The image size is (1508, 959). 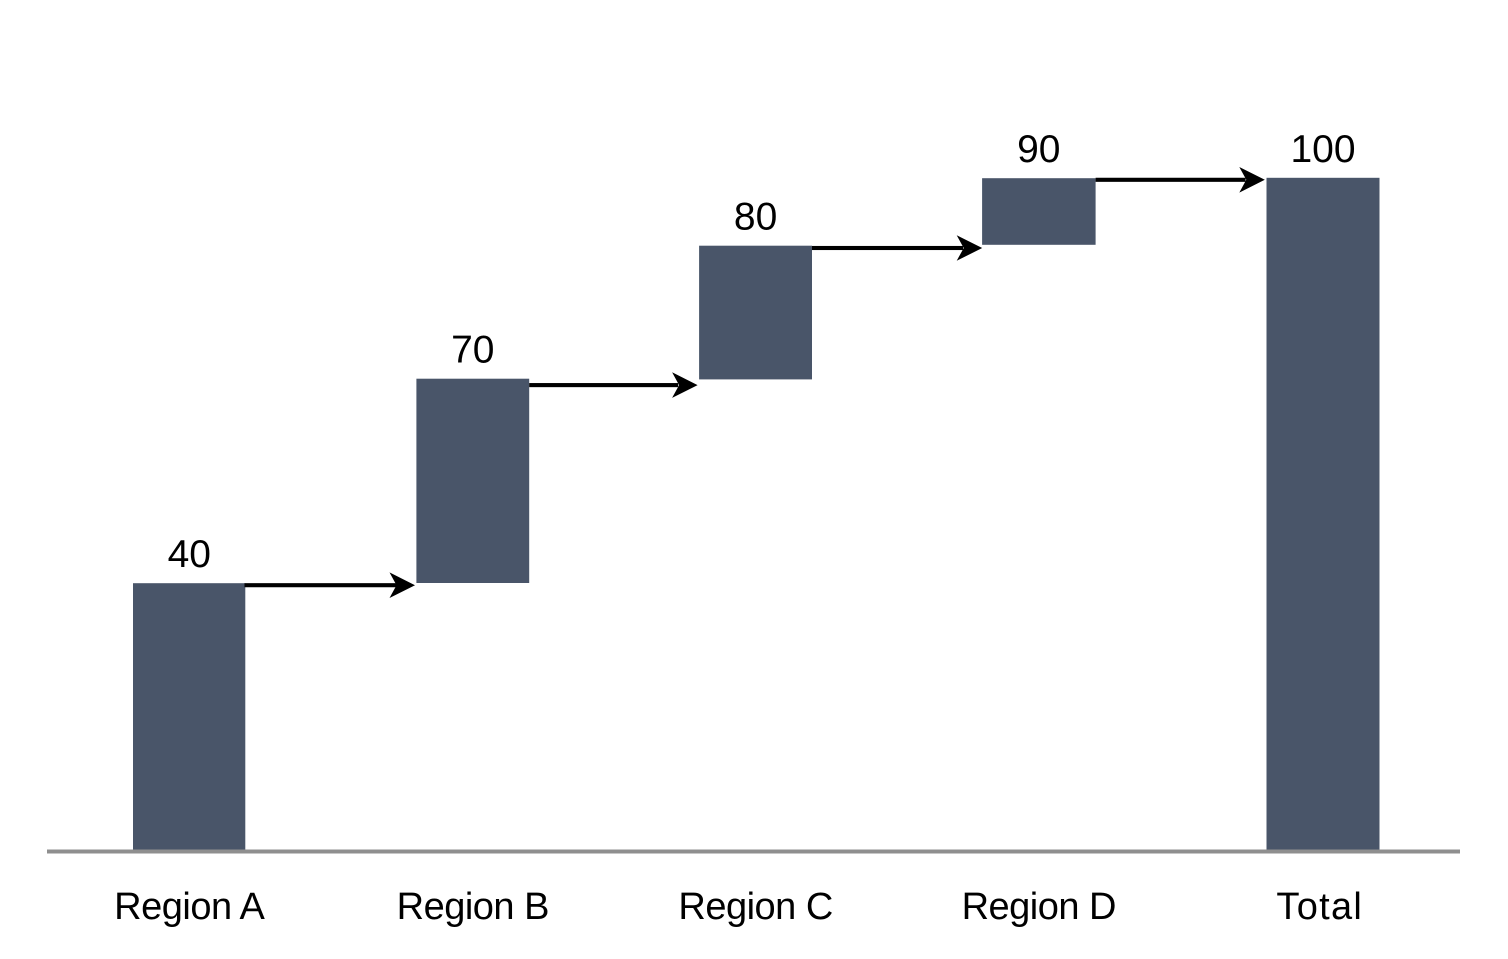 What do you see at coordinates (473, 907) in the screenshot?
I see `svg-text: Region B` at bounding box center [473, 907].